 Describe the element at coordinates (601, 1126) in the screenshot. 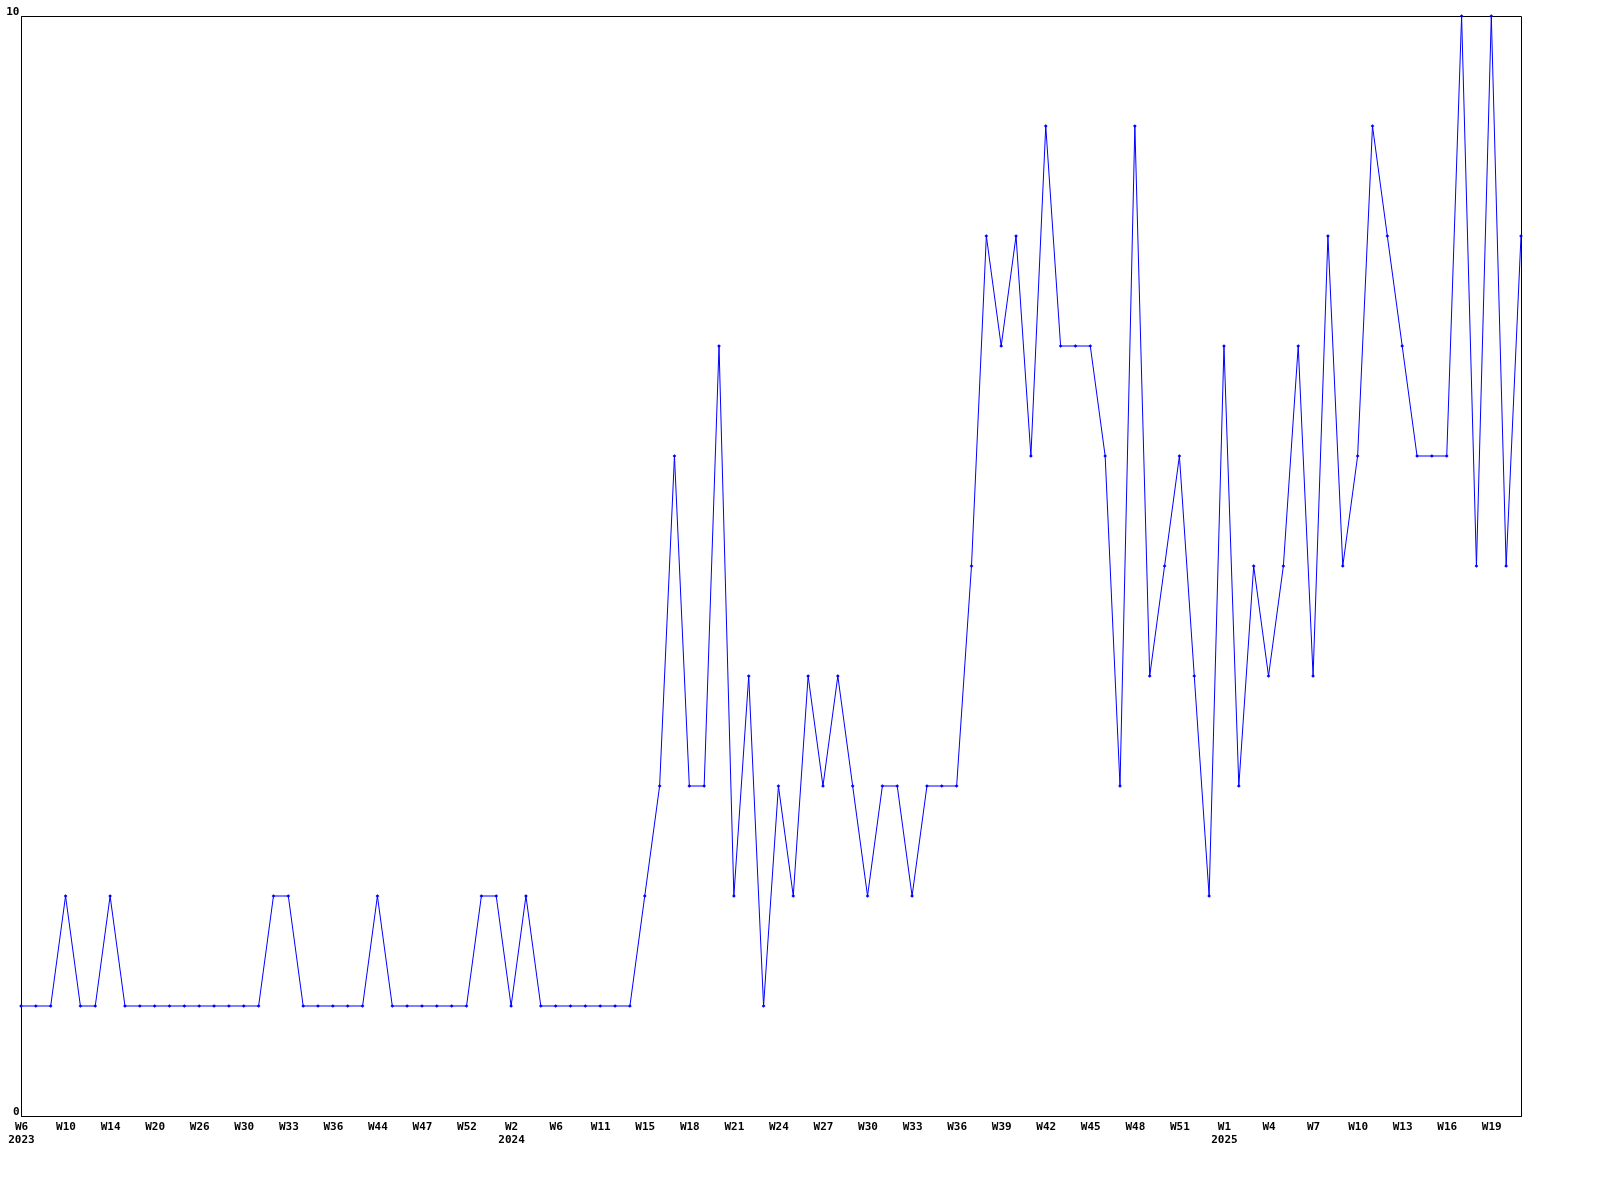

I see `x-tick-label: W11` at that location.